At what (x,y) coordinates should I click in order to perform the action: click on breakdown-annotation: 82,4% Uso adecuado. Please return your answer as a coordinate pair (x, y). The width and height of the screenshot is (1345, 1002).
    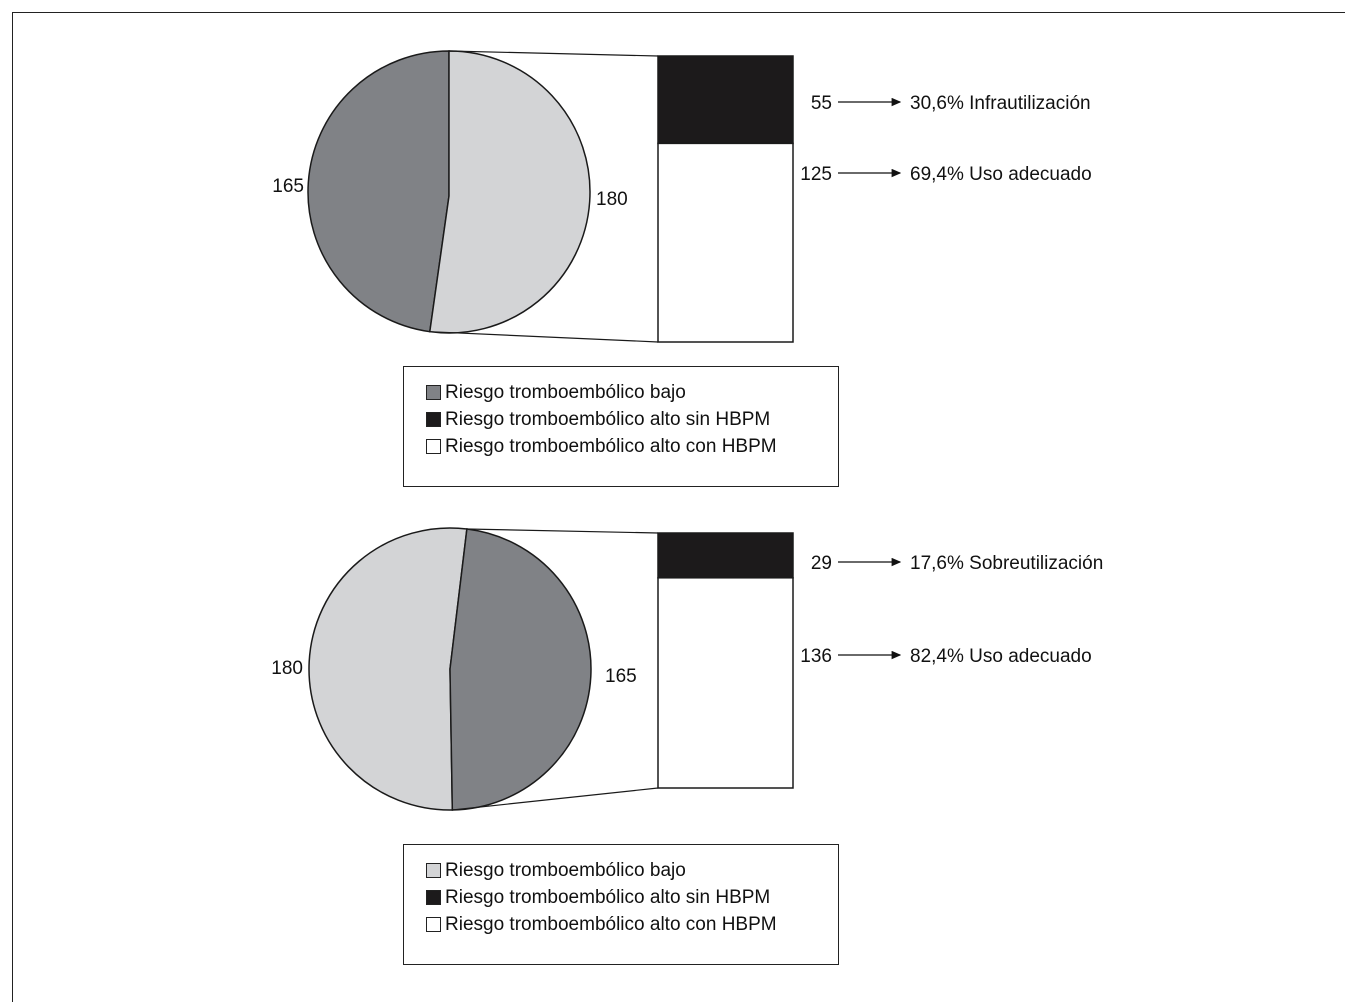
    Looking at the image, I should click on (1001, 656).